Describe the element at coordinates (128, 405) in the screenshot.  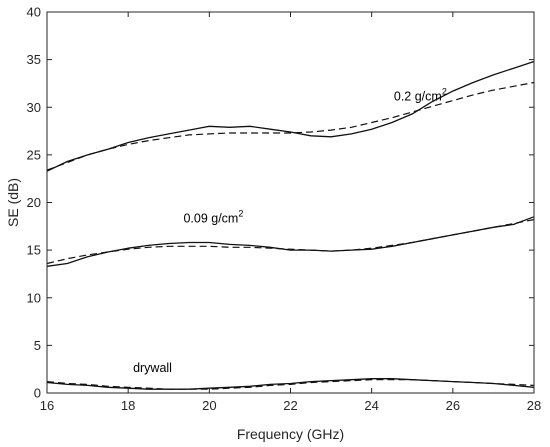
I see `x-tick-label: 18` at that location.